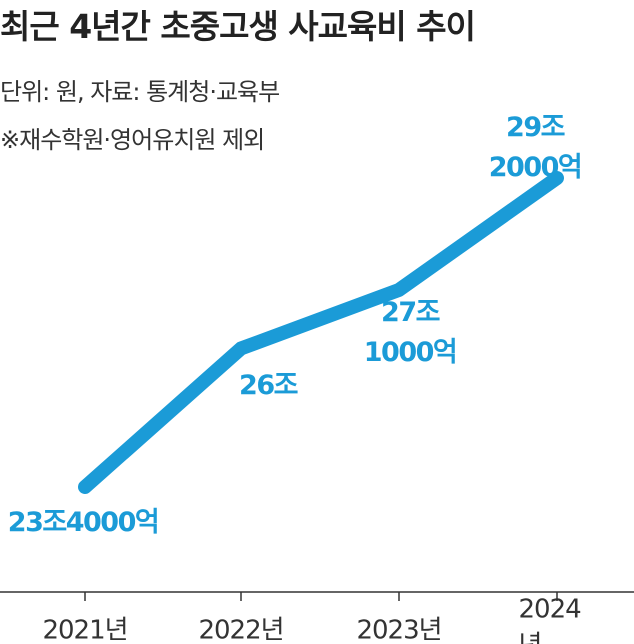  I want to click on x-tick-label: 2022년, so click(241, 629).